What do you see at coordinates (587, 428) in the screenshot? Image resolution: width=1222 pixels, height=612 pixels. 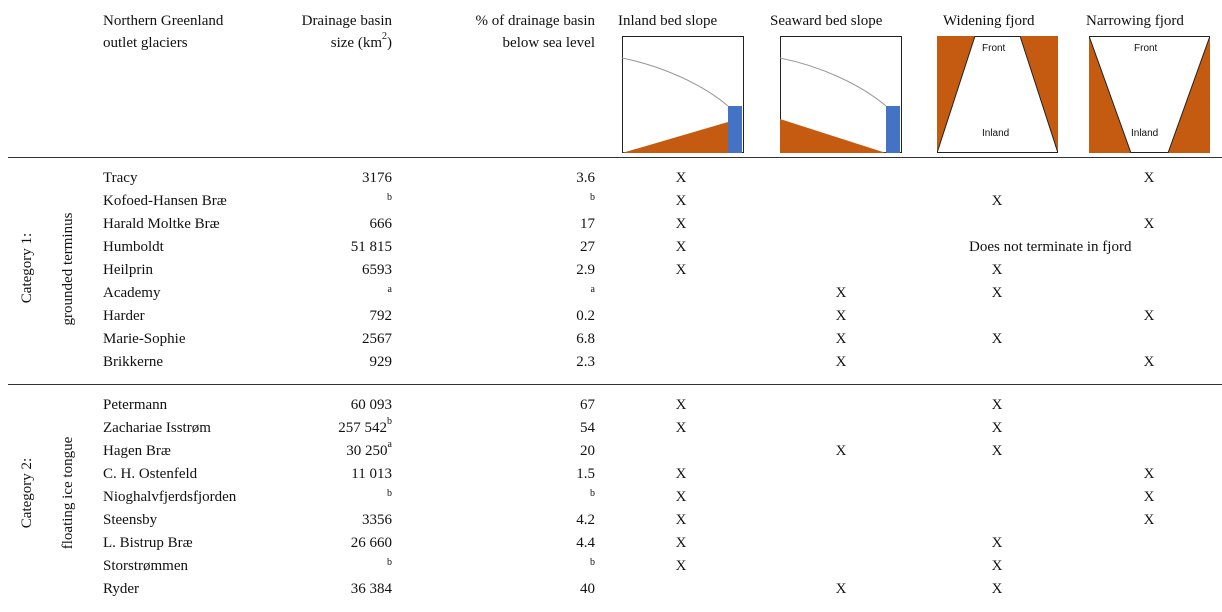 I see `below-sea-level-value: 54` at bounding box center [587, 428].